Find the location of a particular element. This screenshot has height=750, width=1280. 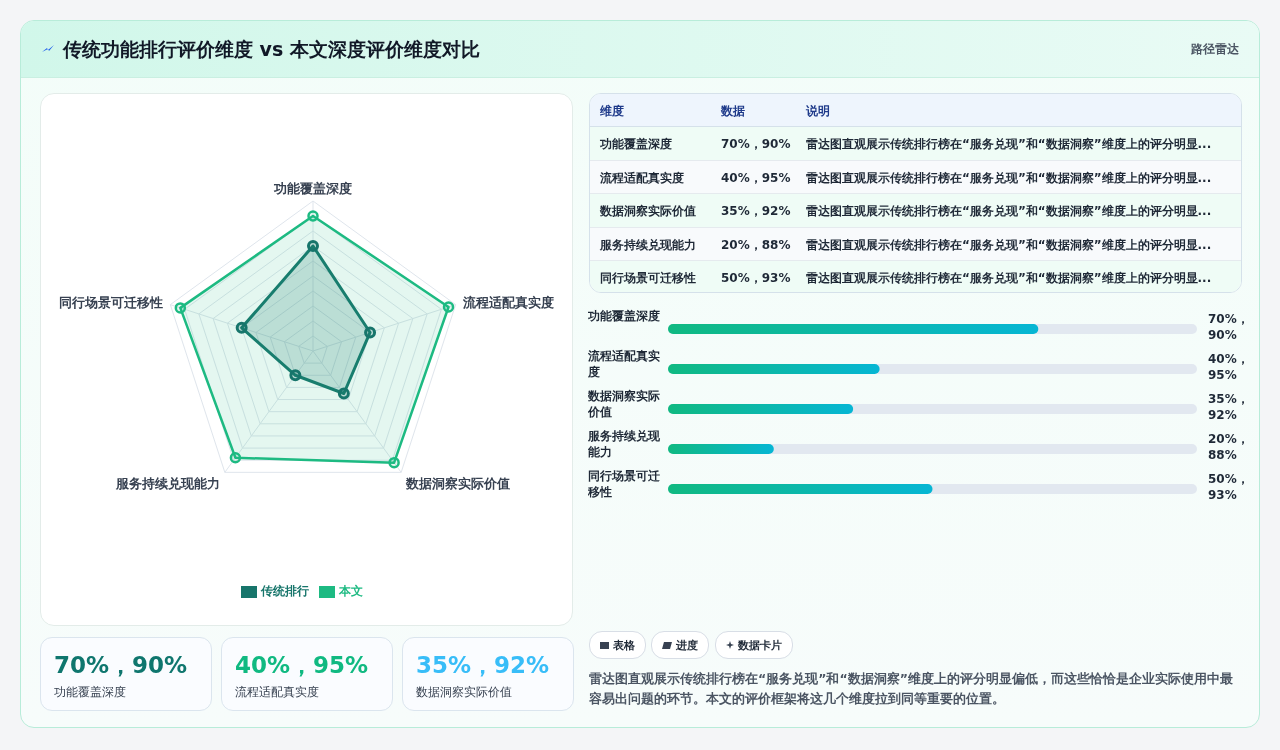

data-label: 40%，95% is located at coordinates (1228, 367).